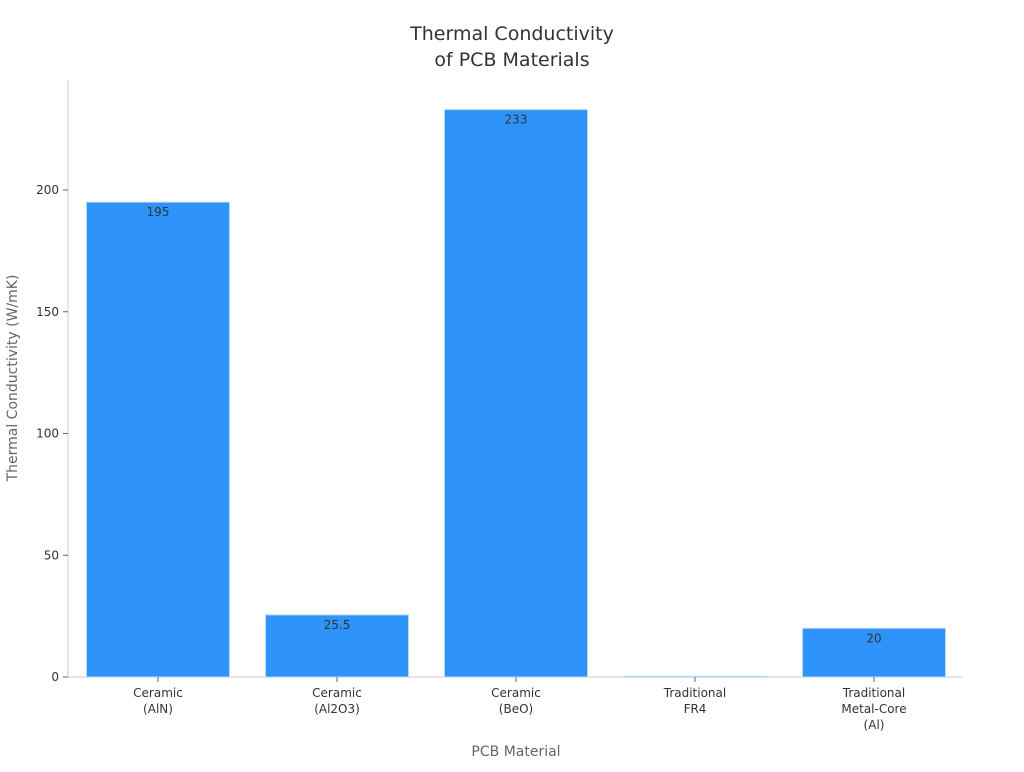 The height and width of the screenshot is (772, 1024). What do you see at coordinates (873, 638) in the screenshot?
I see `data-label: 20` at bounding box center [873, 638].